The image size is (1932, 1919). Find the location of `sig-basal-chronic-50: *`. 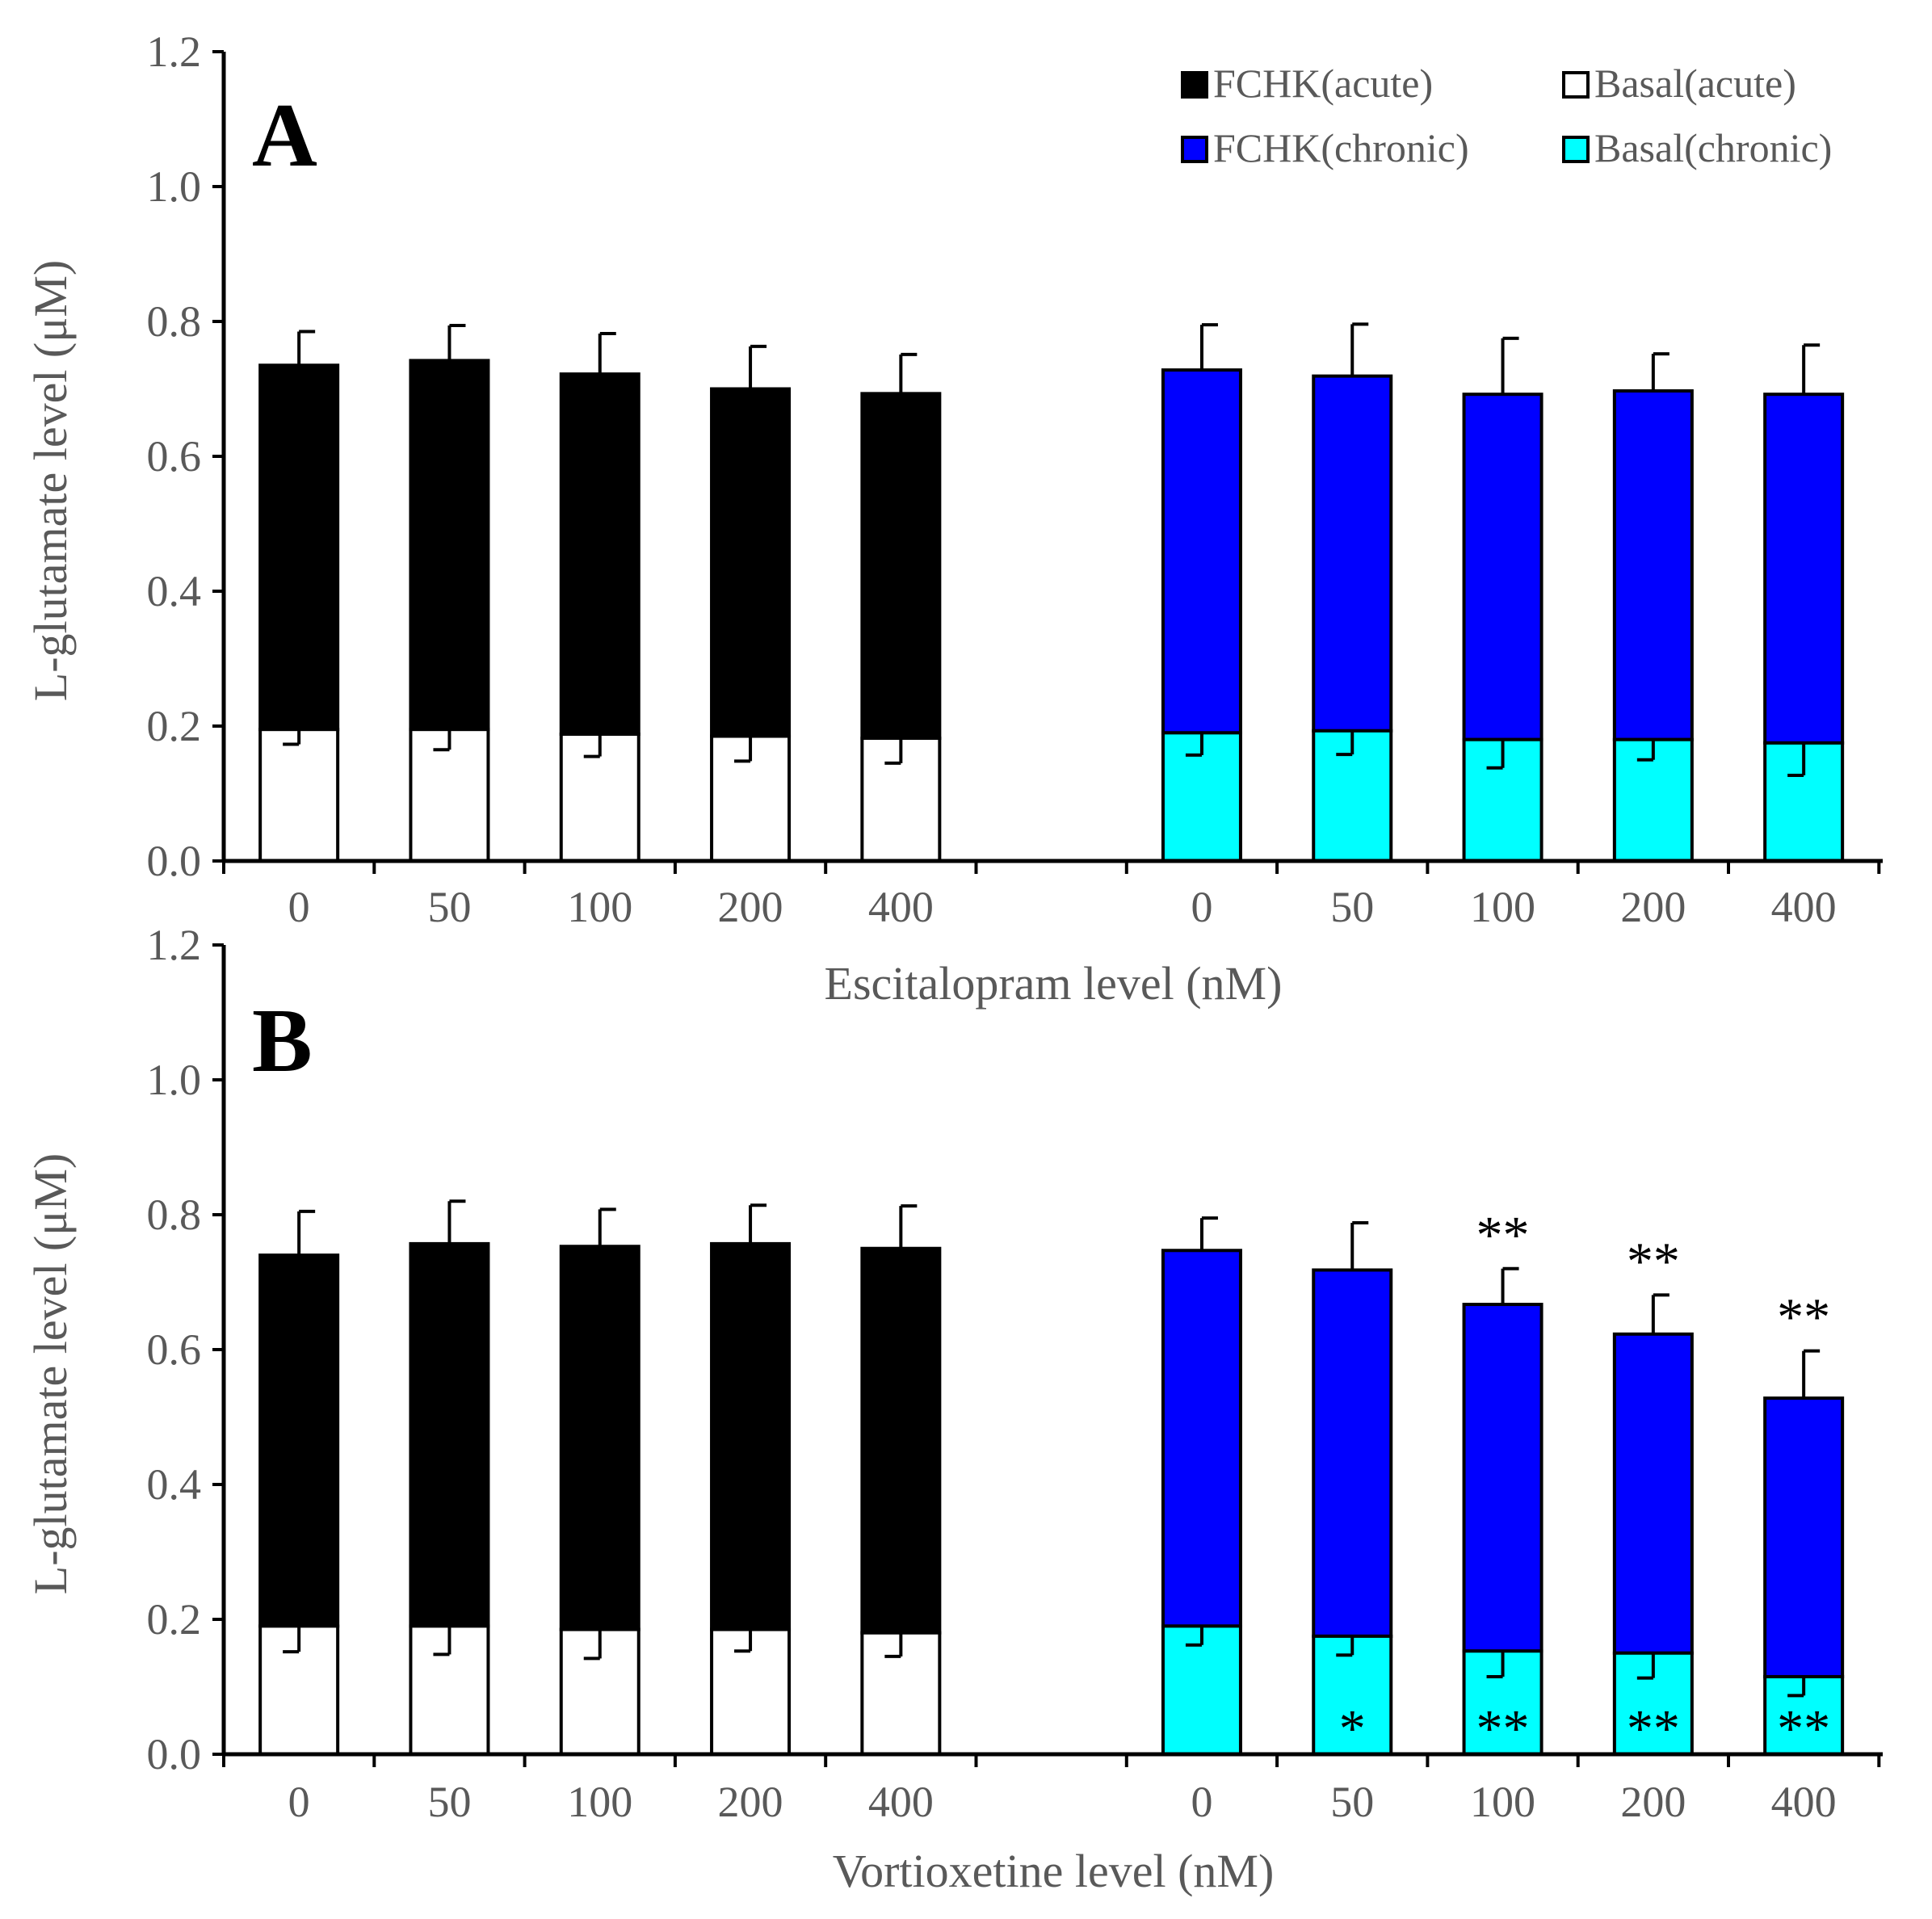

sig-basal-chronic-50: * is located at coordinates (1353, 1729).